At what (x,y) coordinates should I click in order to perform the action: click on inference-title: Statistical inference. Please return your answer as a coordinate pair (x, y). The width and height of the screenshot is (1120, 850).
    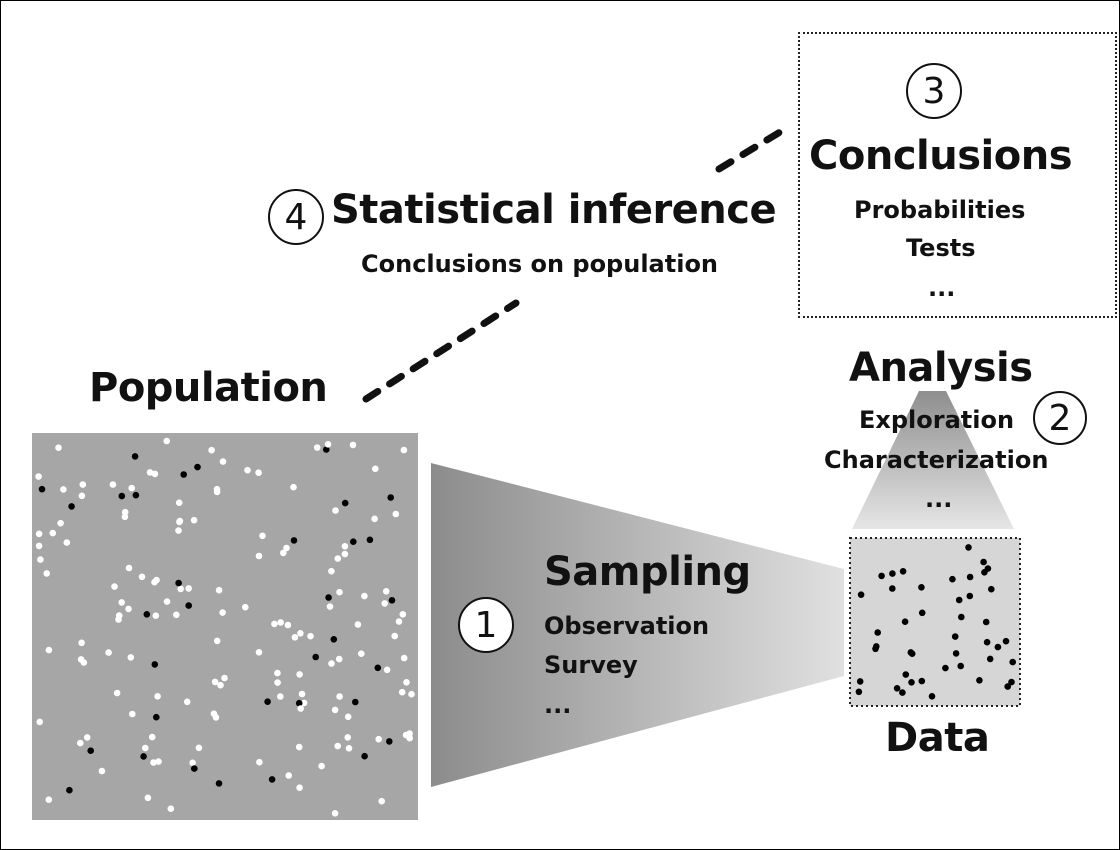
    Looking at the image, I should click on (554, 210).